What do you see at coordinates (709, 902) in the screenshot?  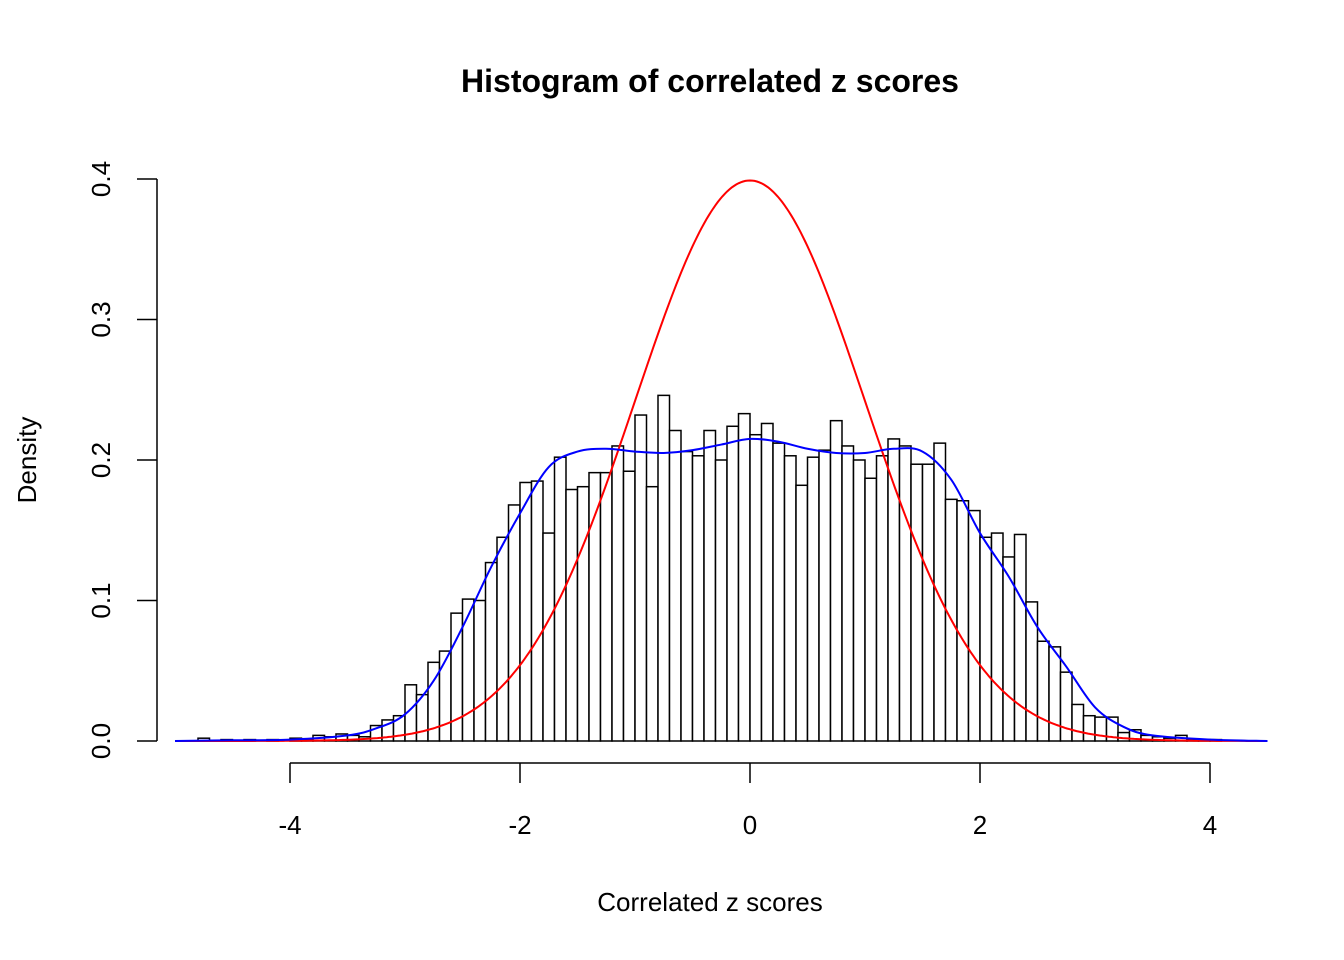 I see `x-axis-label: Correlated z scores` at bounding box center [709, 902].